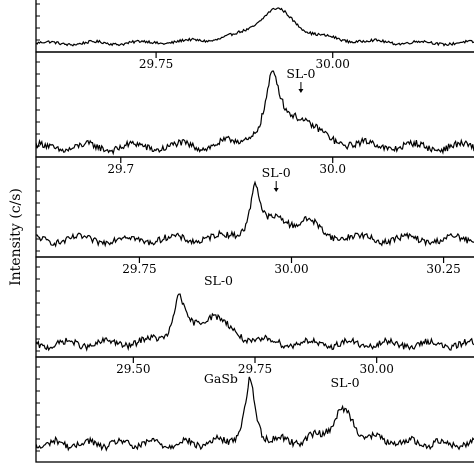 The image size is (474, 474). I want to click on x-tick-label: 30.0, so click(332, 169).